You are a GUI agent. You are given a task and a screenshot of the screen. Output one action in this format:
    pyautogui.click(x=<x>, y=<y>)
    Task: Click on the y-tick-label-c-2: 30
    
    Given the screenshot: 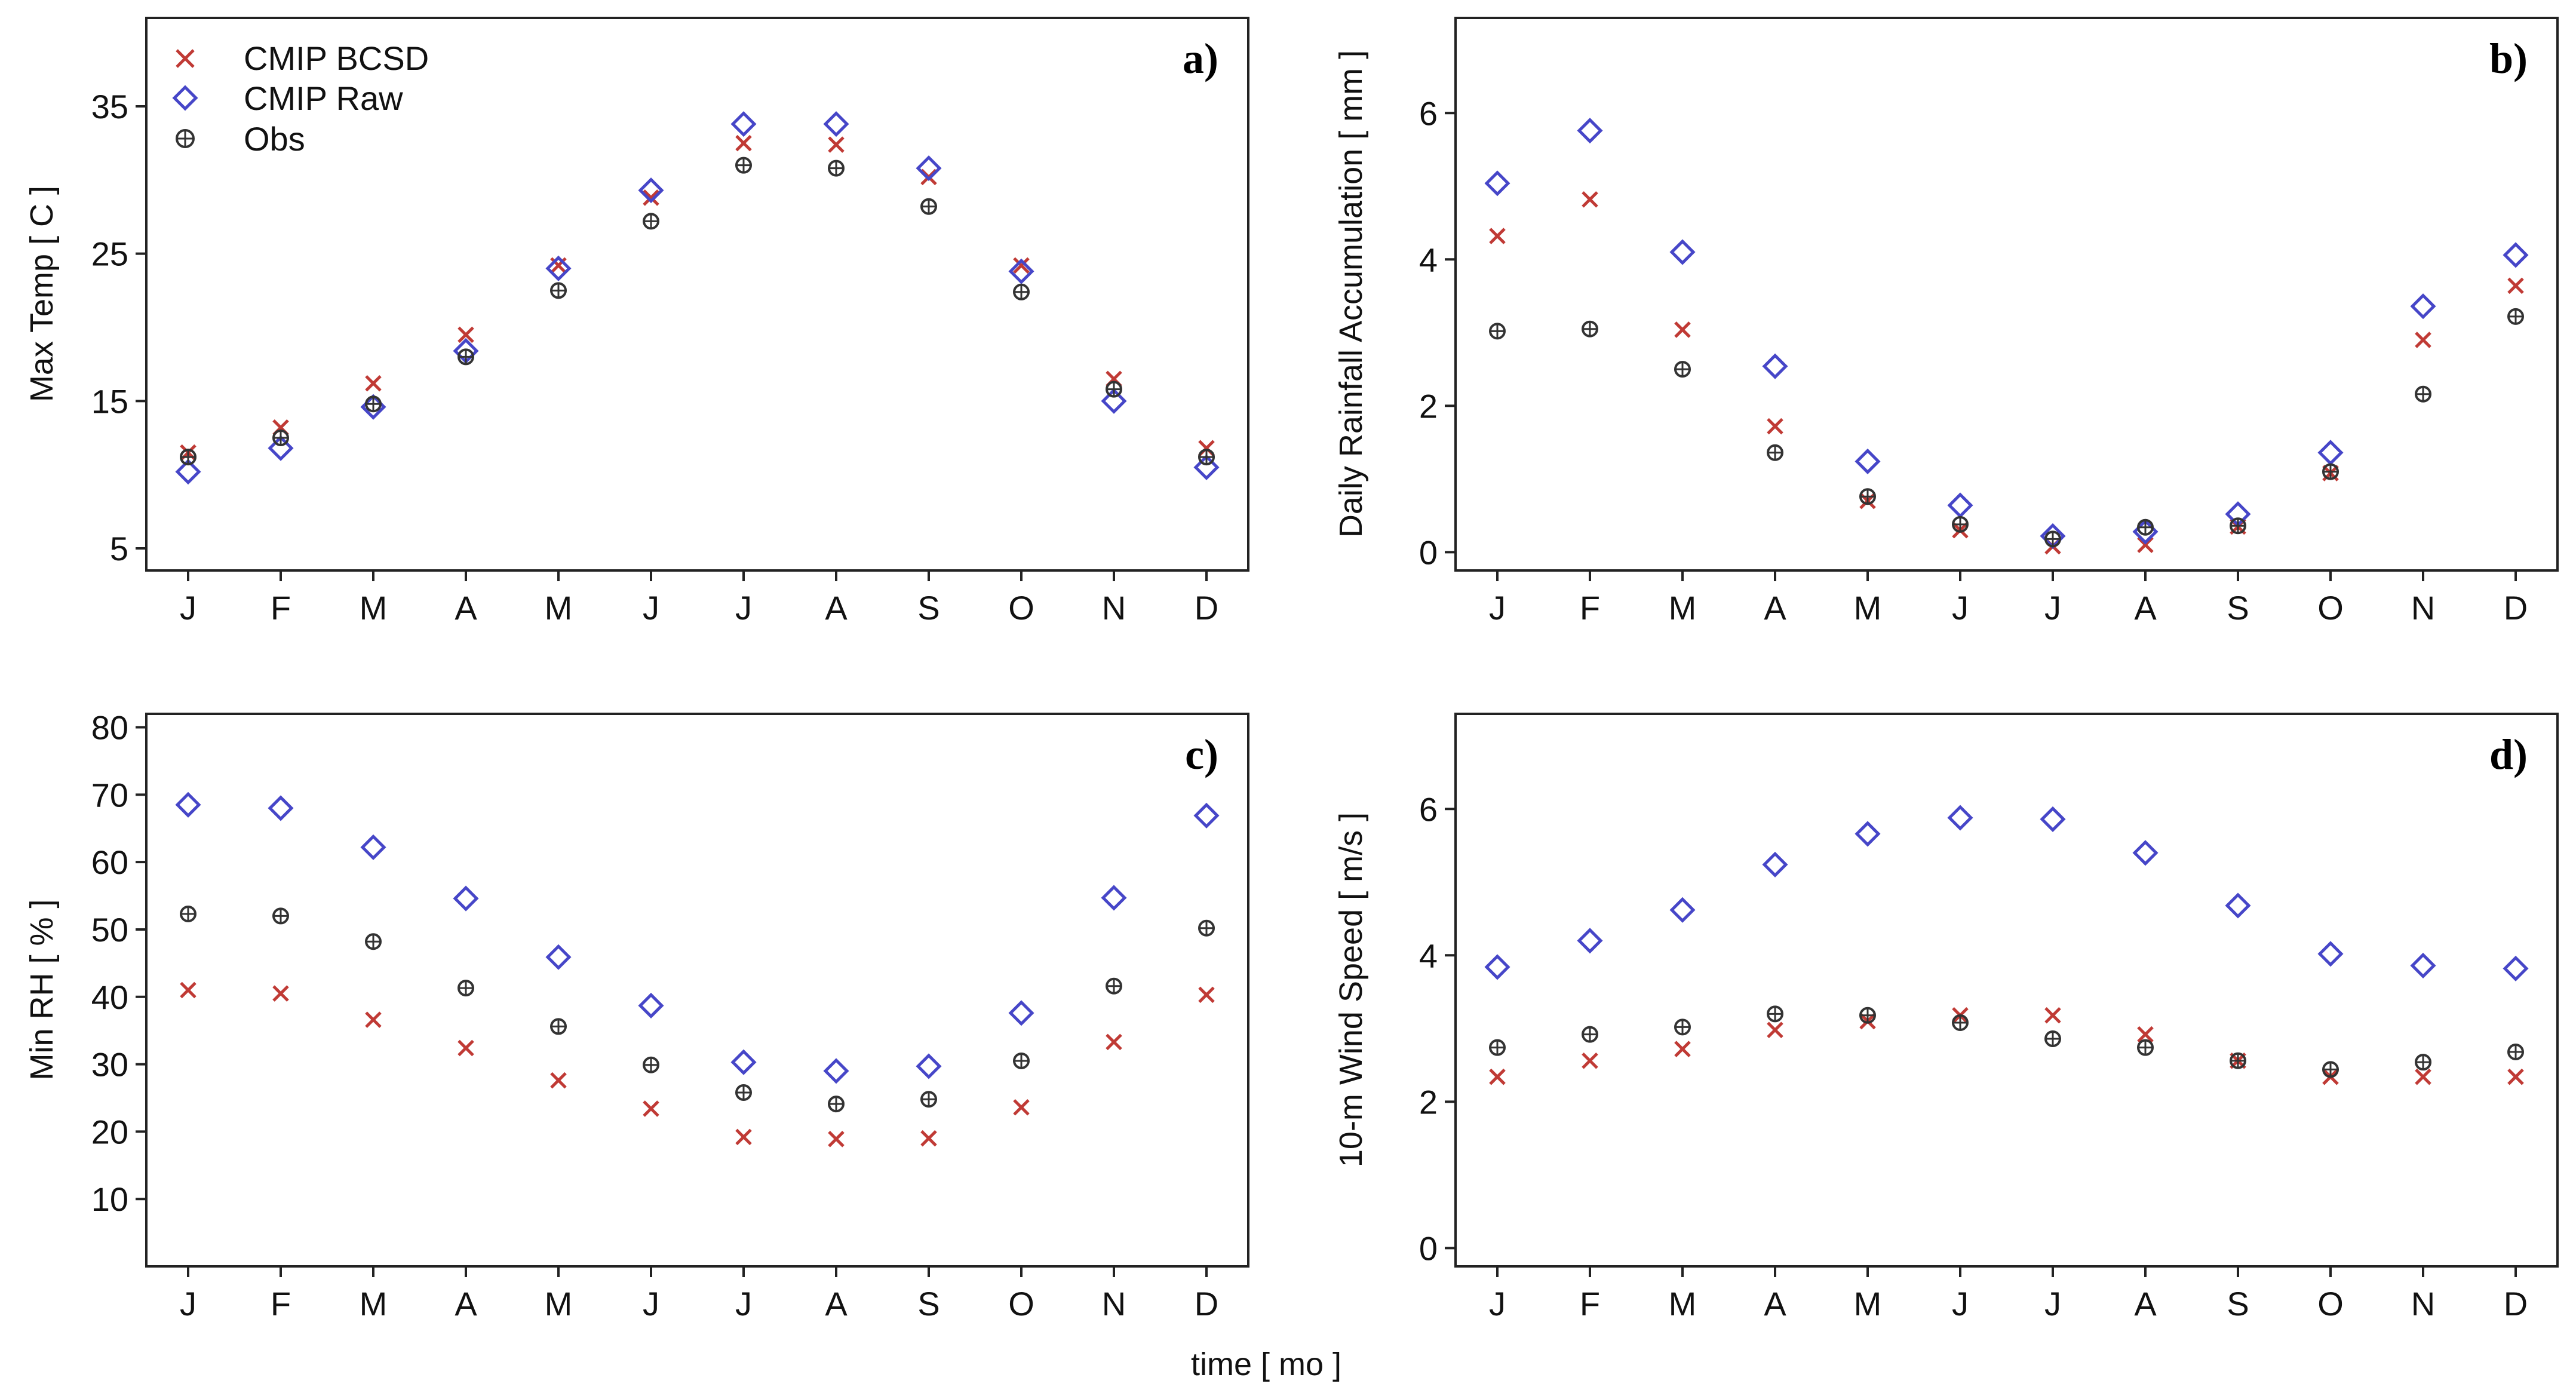 What is the action you would take?
    pyautogui.click(x=109, y=1065)
    